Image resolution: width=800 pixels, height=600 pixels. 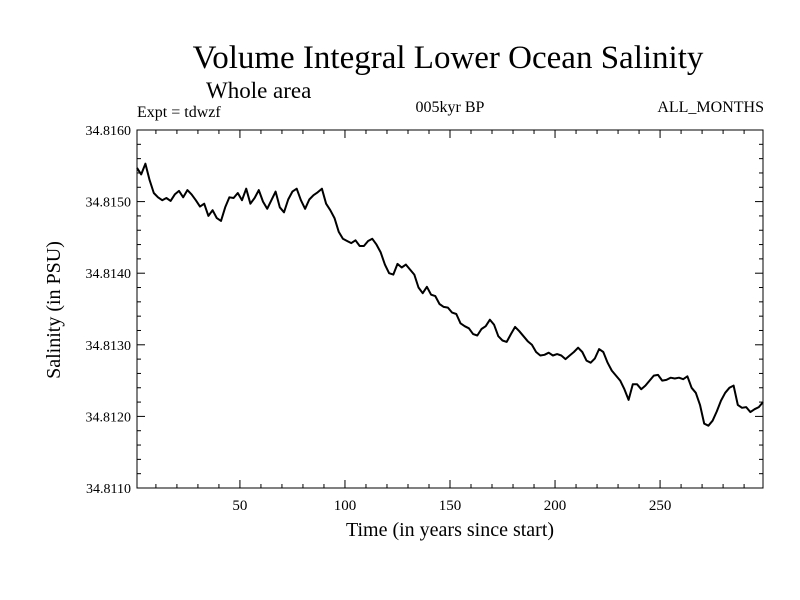 What do you see at coordinates (450, 530) in the screenshot?
I see `x-axis-label: Time (in years since start)` at bounding box center [450, 530].